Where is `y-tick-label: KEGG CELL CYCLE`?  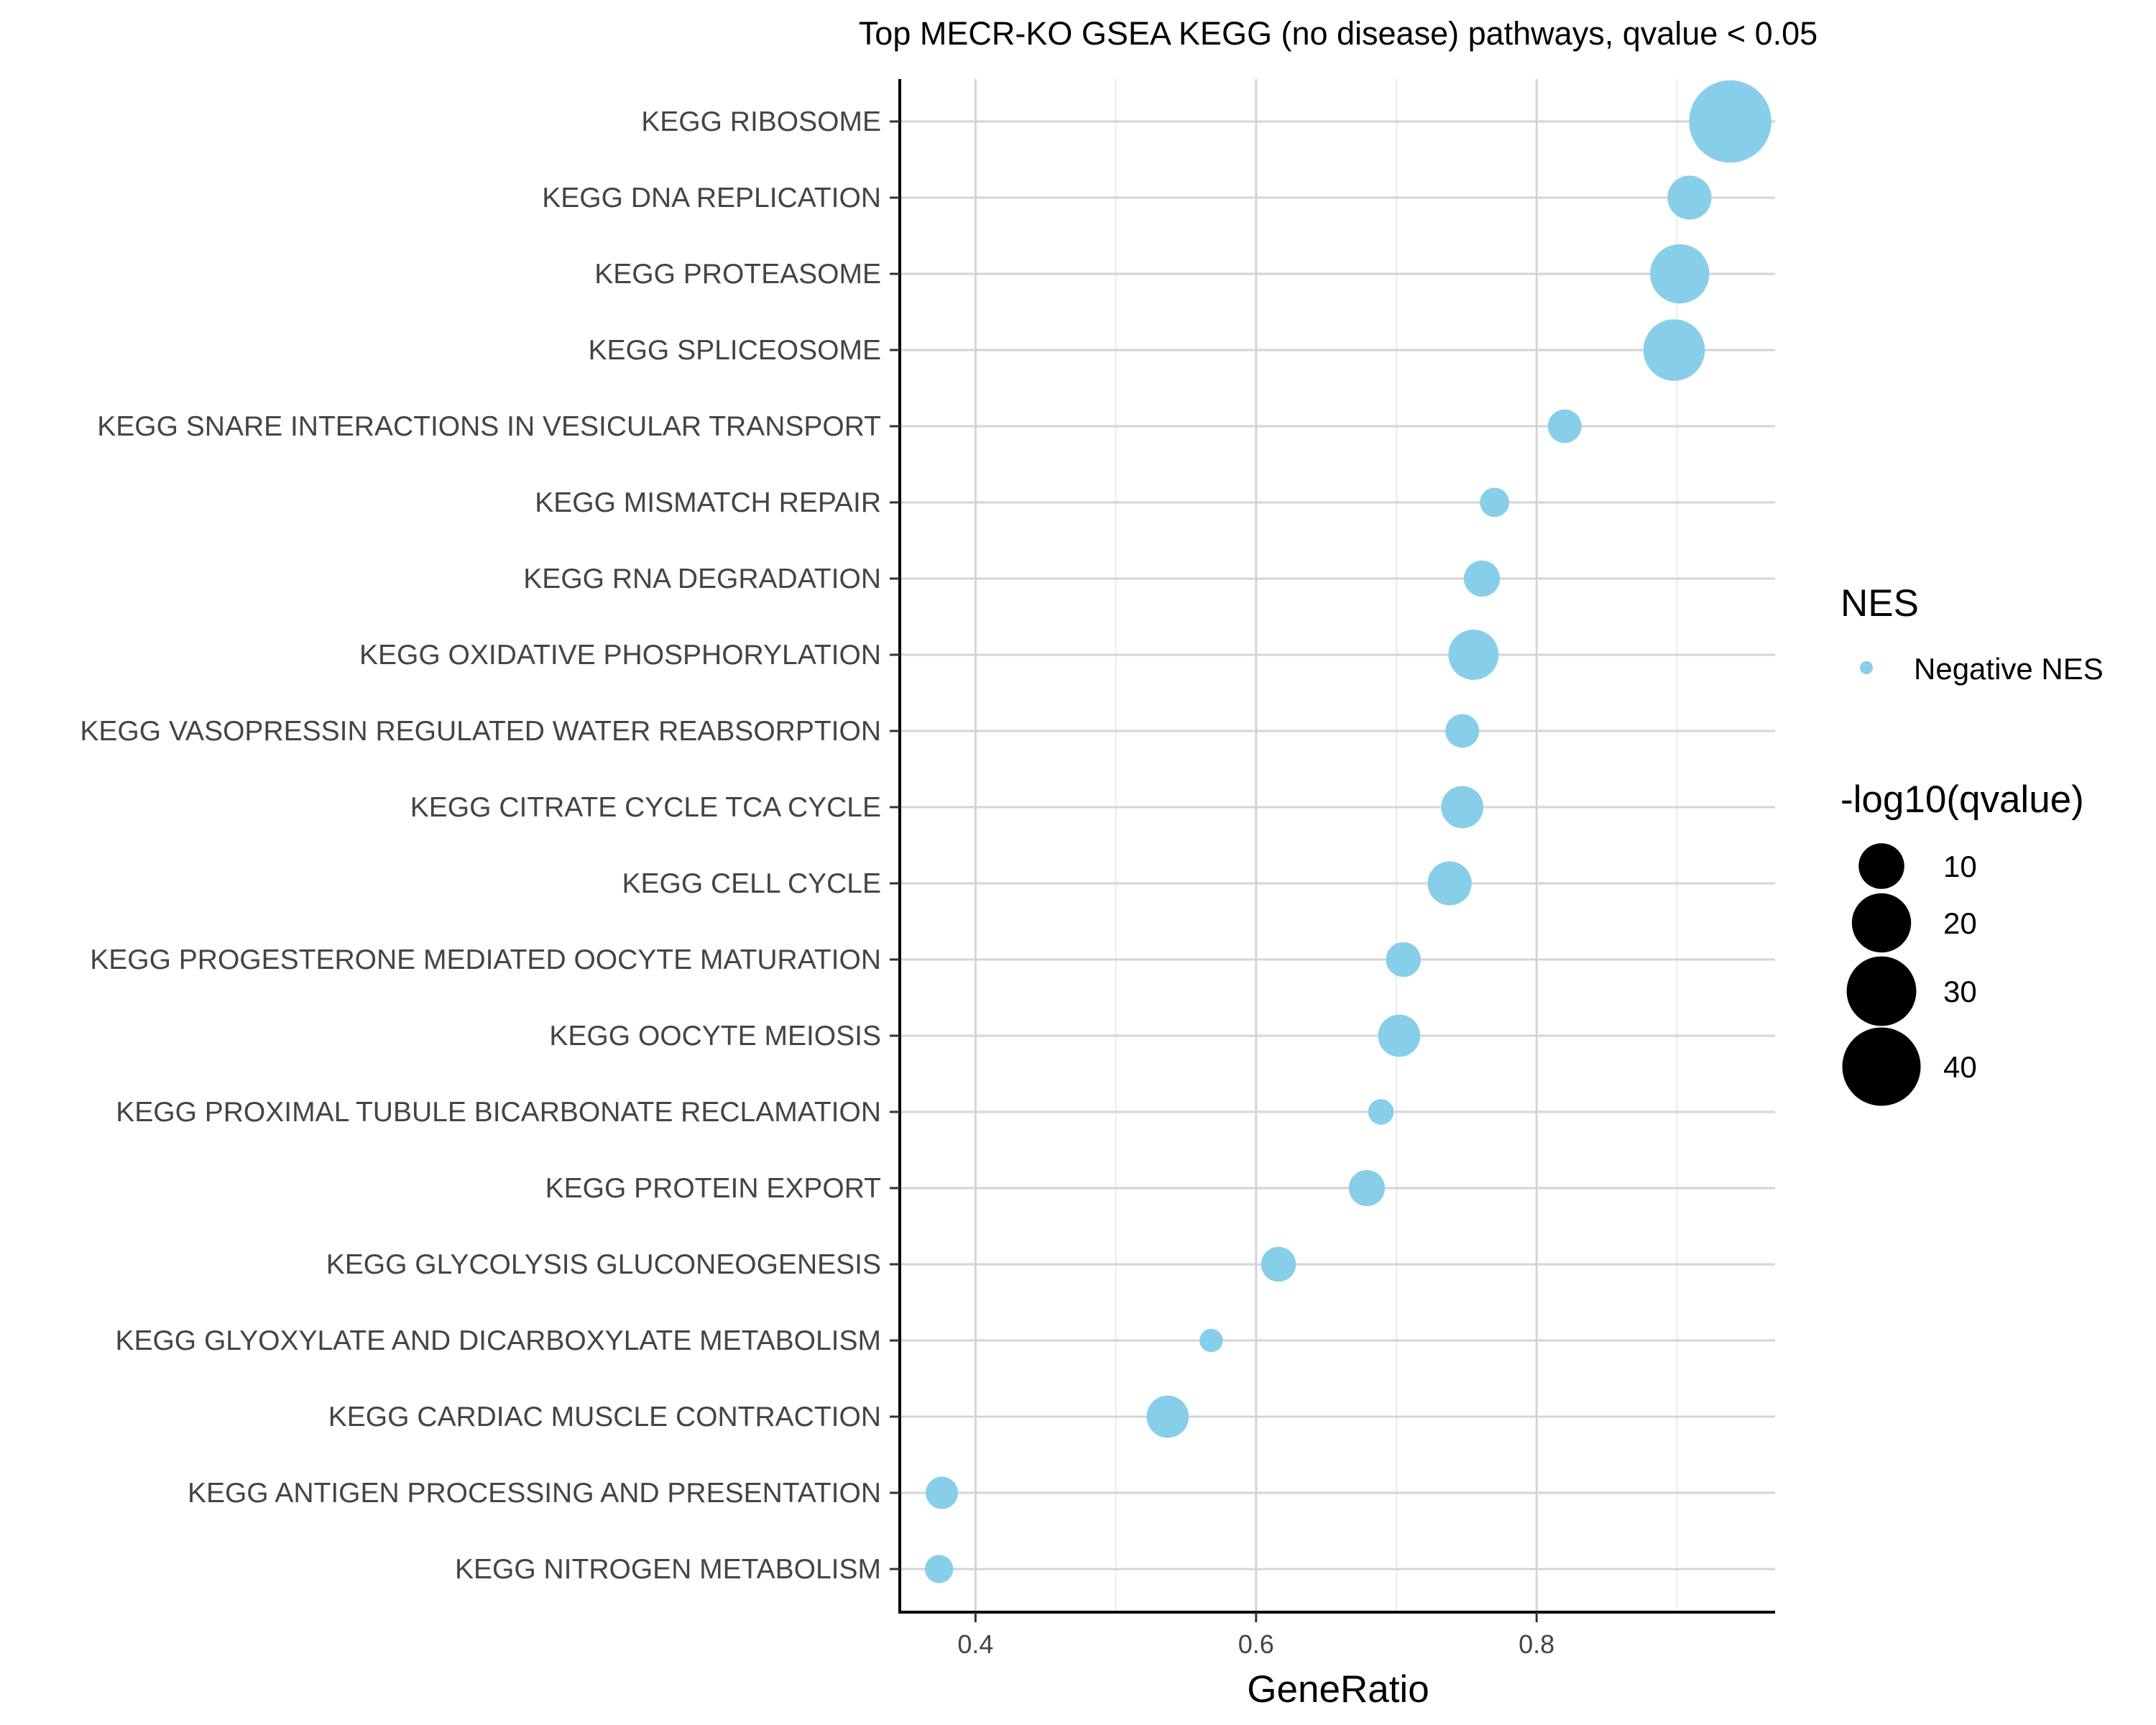
y-tick-label: KEGG CELL CYCLE is located at coordinates (751, 883).